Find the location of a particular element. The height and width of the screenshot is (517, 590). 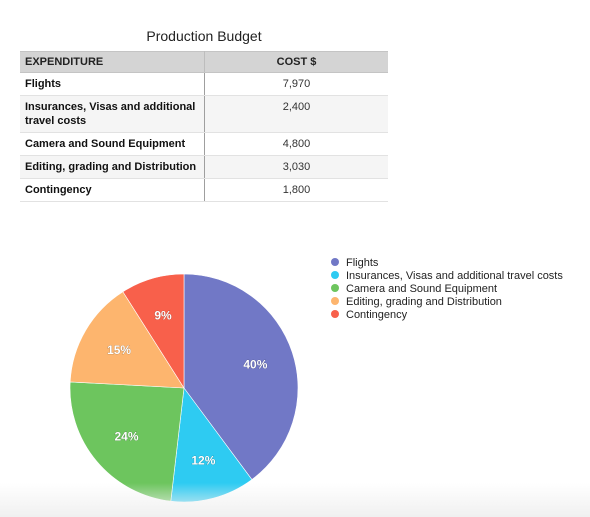

row-label: Contingency is located at coordinates (112, 190).